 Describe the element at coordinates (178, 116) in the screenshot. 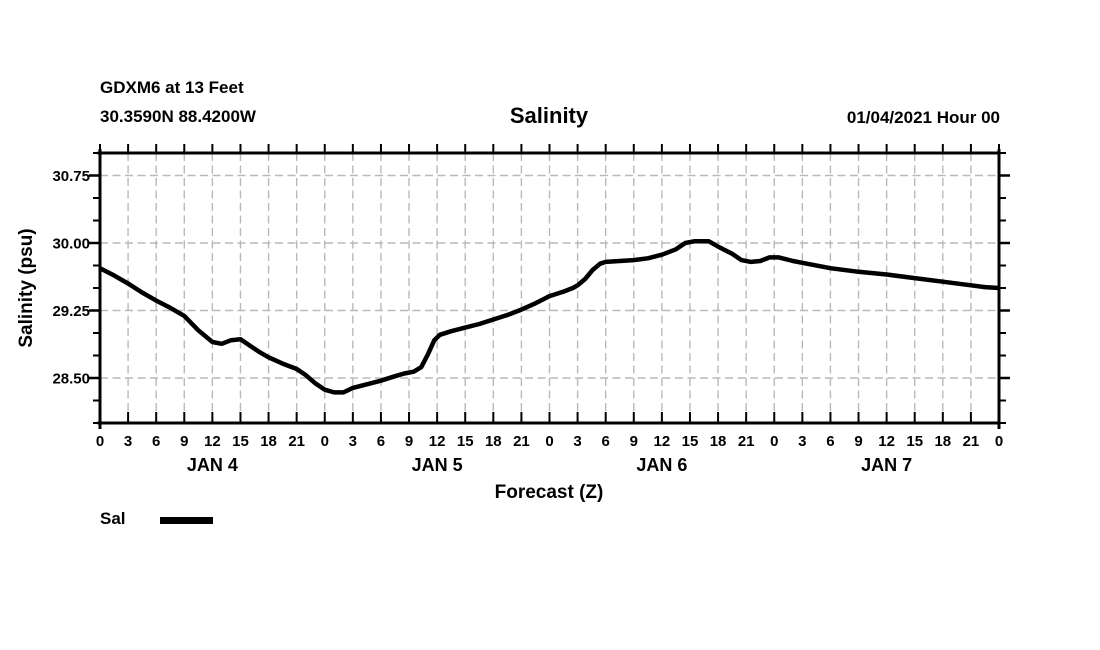

I see `coordinates-label: 30.3590N 88.4200W` at that location.